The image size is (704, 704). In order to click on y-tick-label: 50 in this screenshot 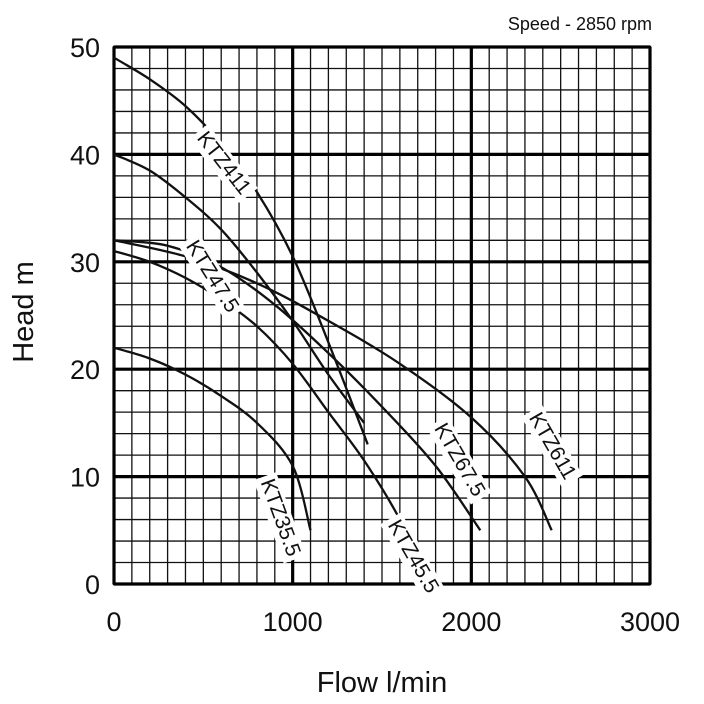, I will do `click(85, 48)`.